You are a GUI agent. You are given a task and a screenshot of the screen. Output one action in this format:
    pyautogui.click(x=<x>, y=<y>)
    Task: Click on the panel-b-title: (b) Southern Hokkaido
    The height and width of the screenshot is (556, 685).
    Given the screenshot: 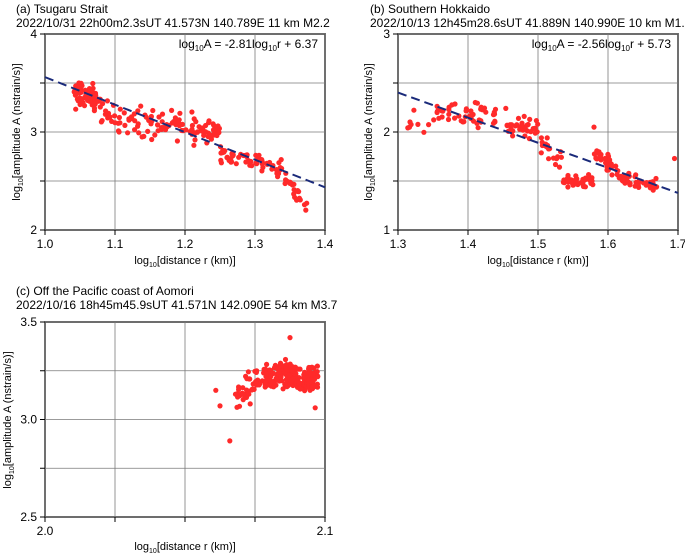 What is the action you would take?
    pyautogui.click(x=430, y=9)
    